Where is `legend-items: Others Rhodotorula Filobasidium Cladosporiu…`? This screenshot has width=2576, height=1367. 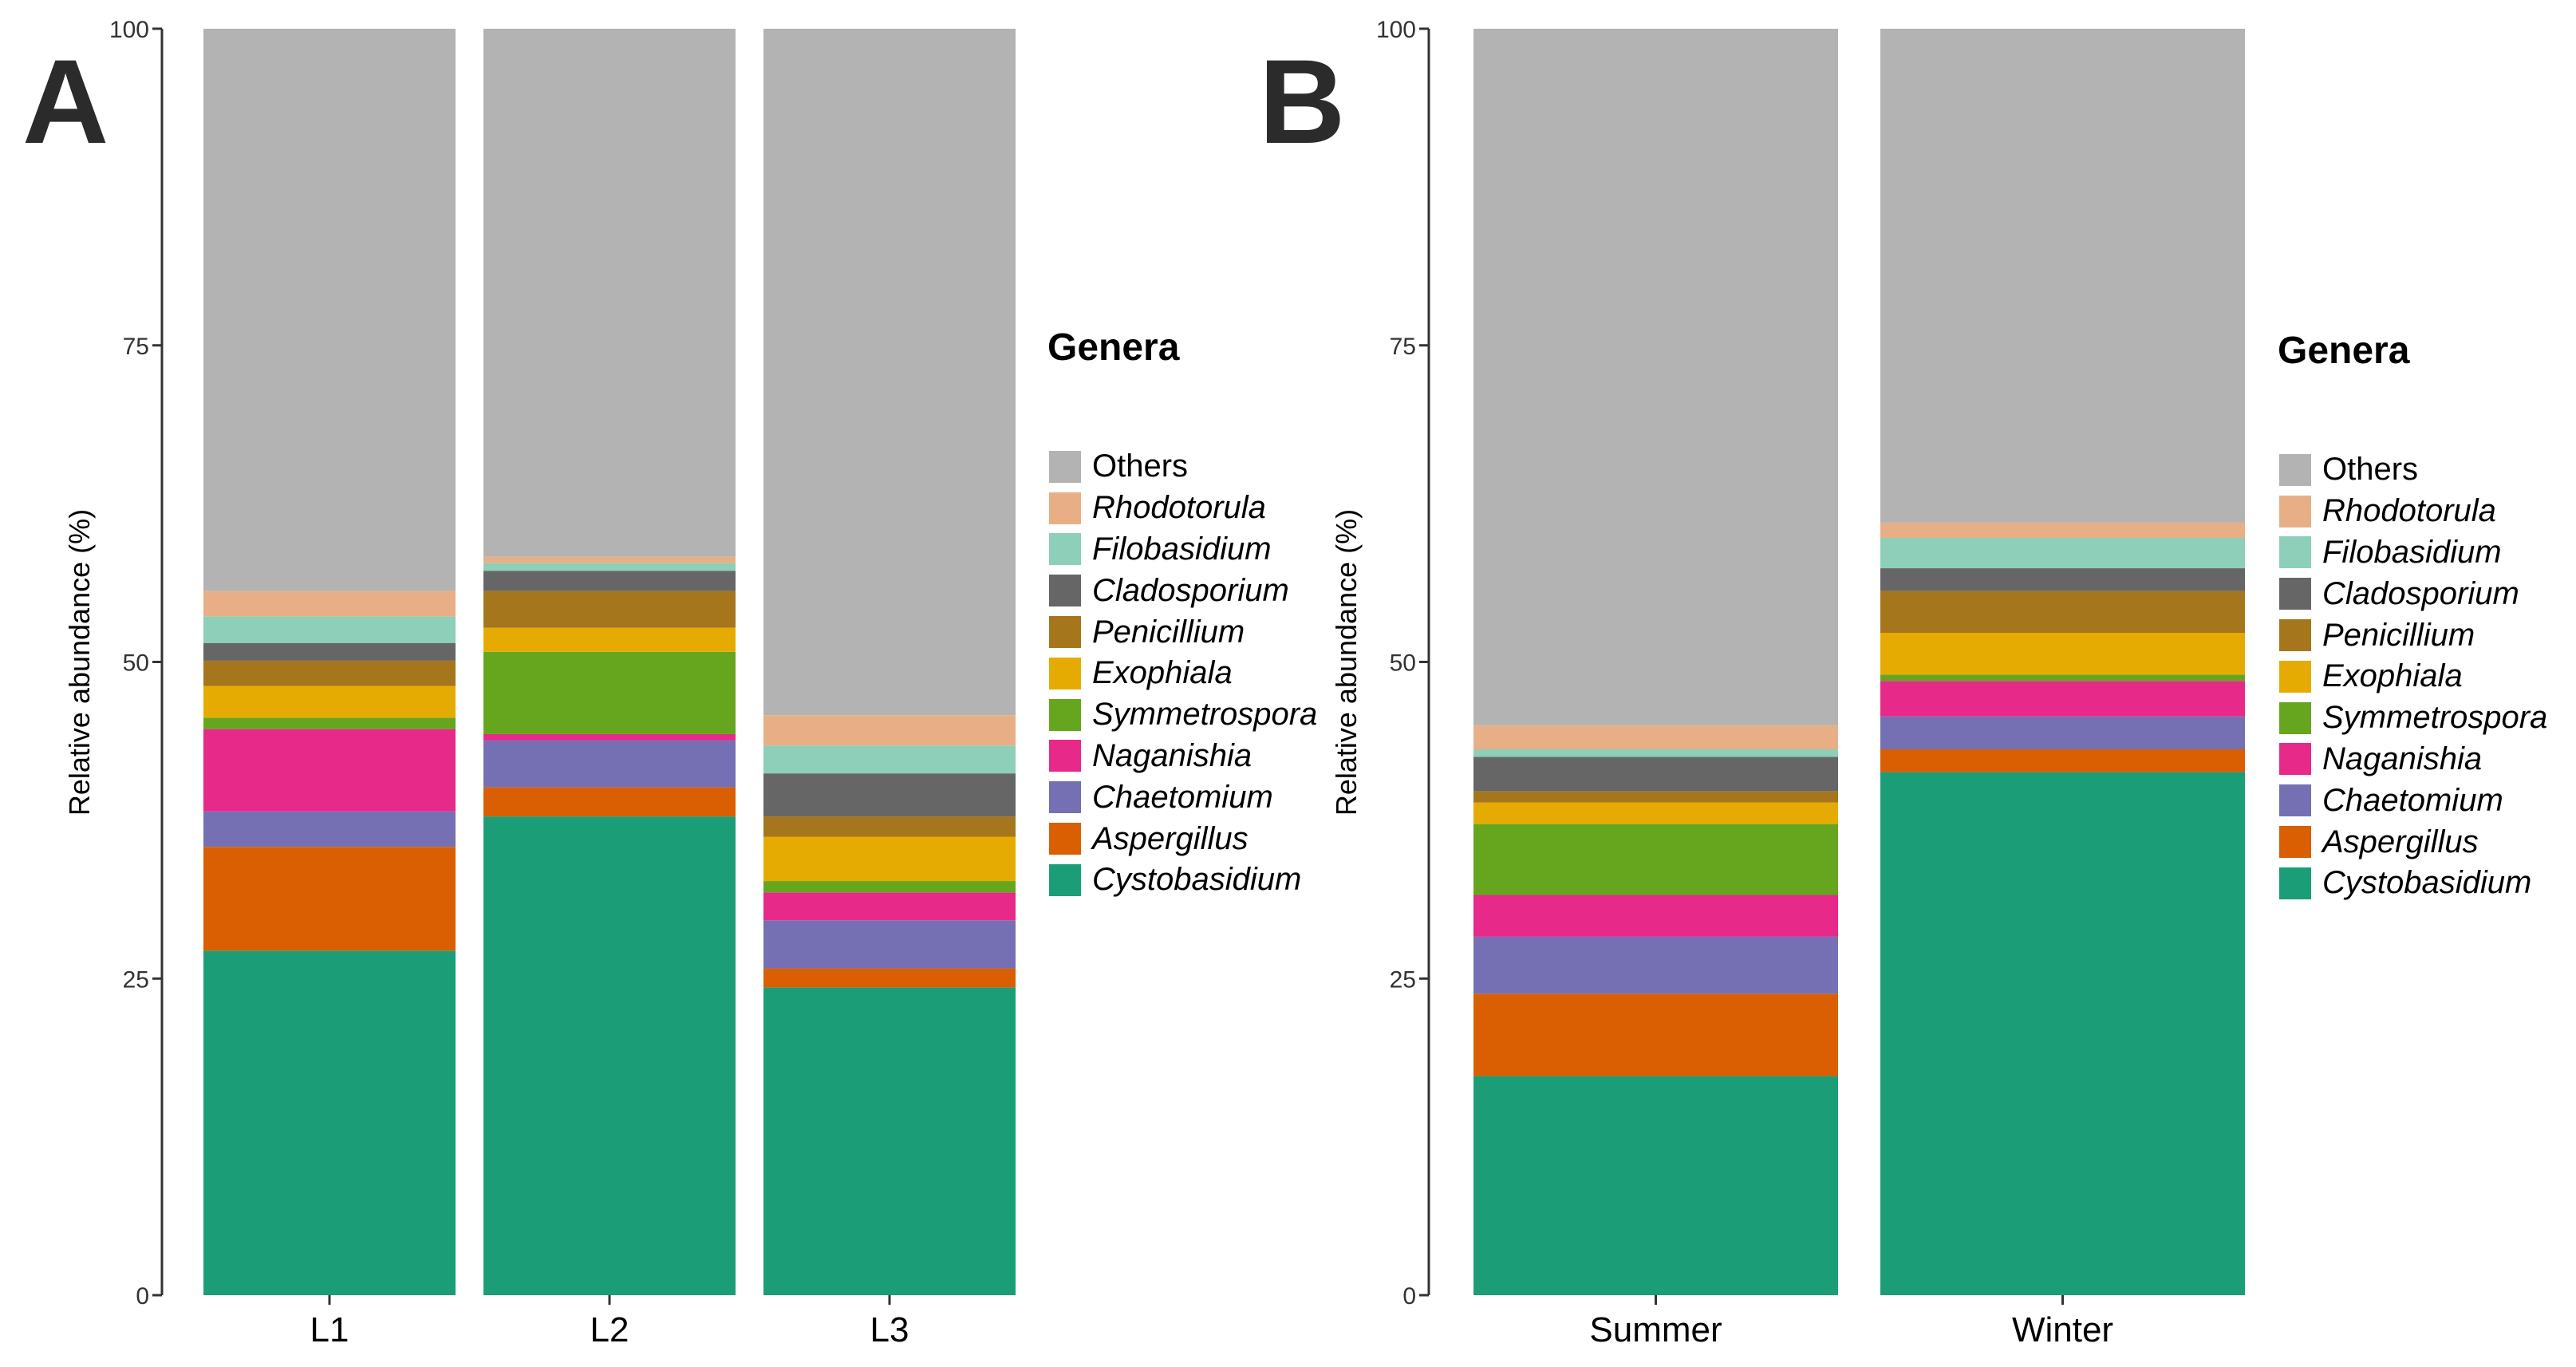 legend-items: Others Rhodotorula Filobasidium Cladosporiu… is located at coordinates (1182, 673).